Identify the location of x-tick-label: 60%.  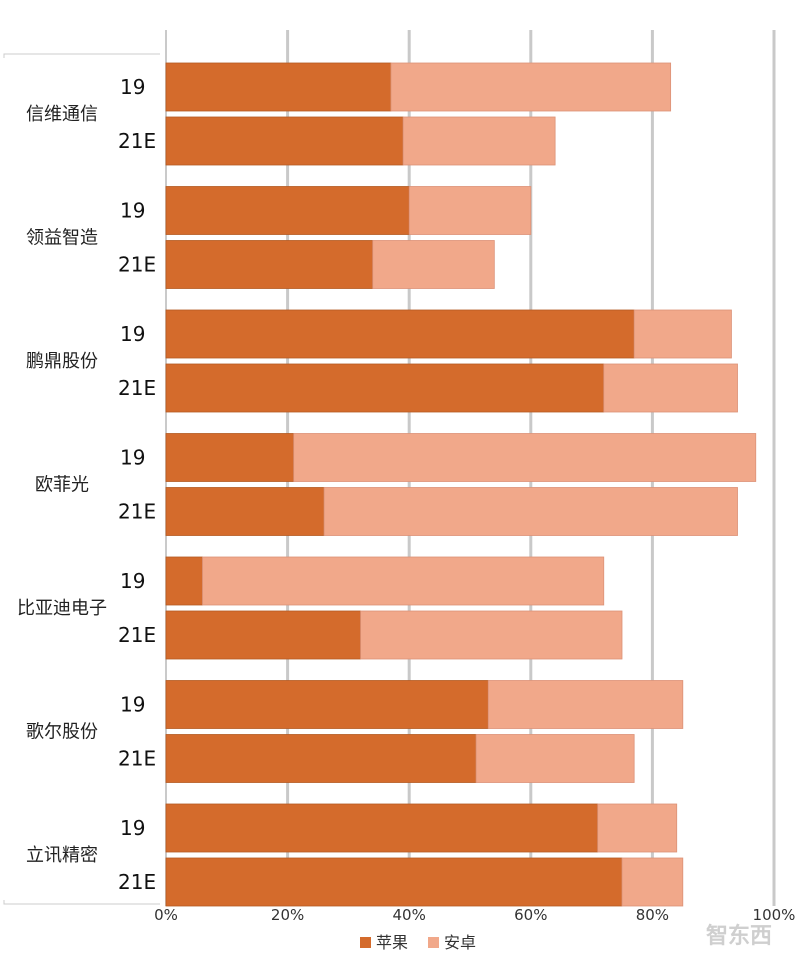
(530, 915).